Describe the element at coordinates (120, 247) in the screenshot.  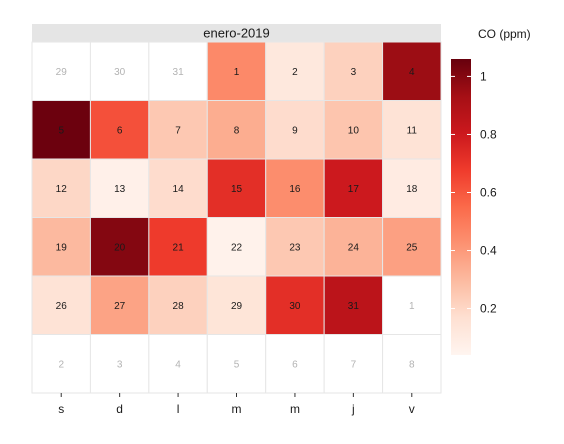
I see `day-number-label: 20` at that location.